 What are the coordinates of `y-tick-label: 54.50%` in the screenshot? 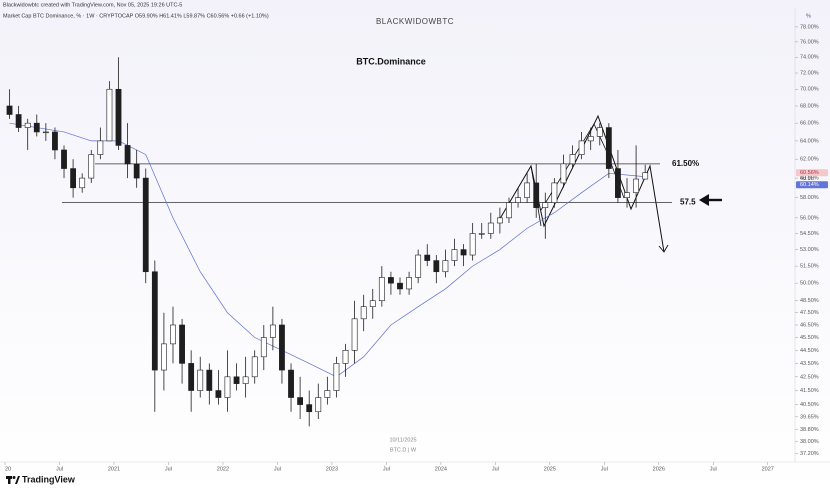 It's located at (809, 234).